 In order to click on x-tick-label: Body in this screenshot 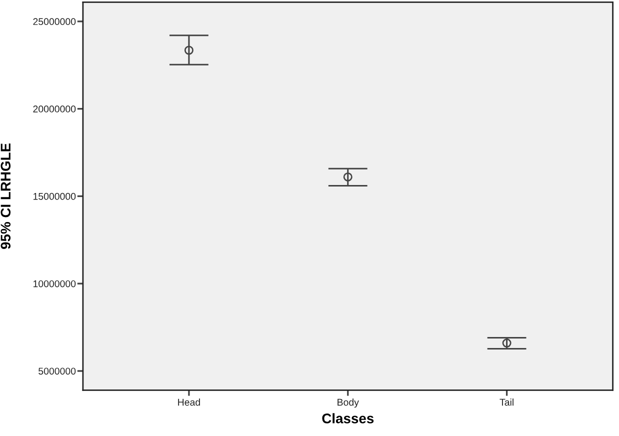, I will do `click(348, 403)`.